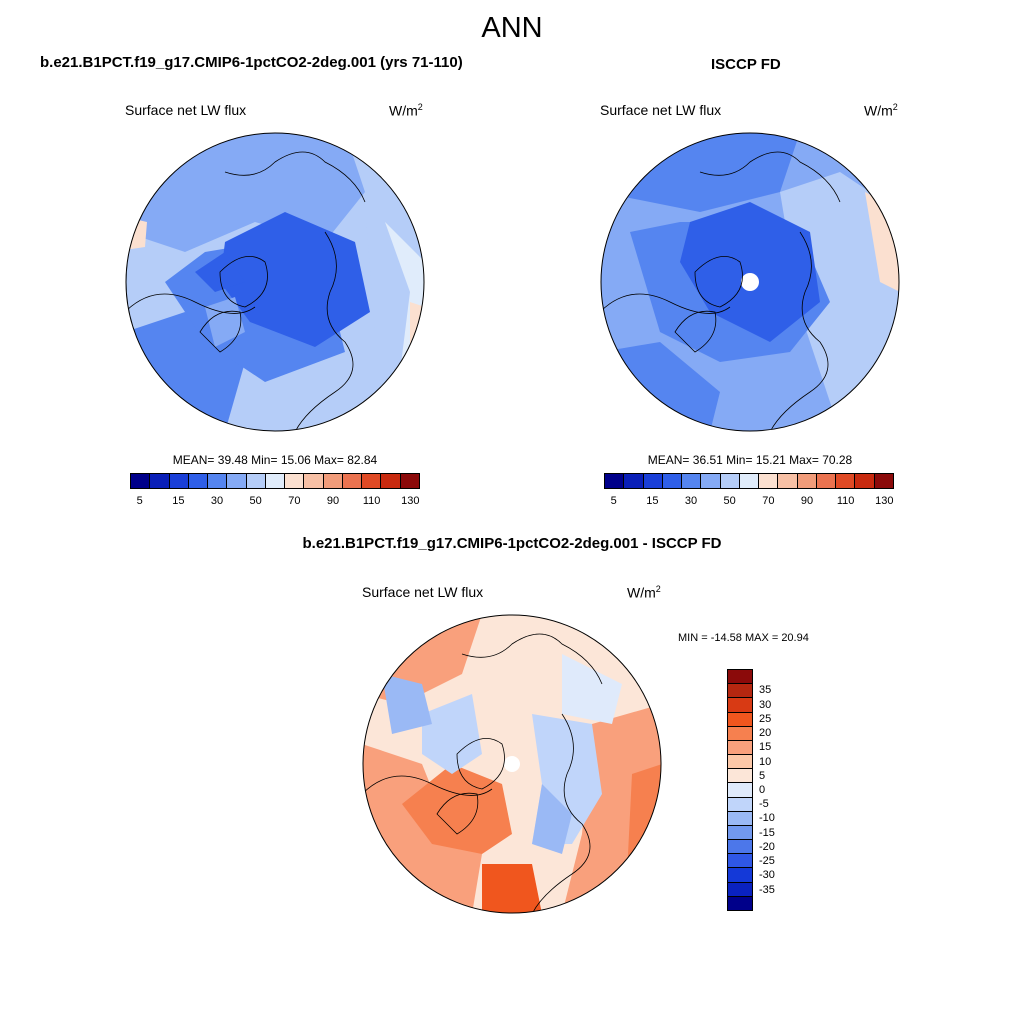  What do you see at coordinates (767, 832) in the screenshot?
I see `colorbar-tick-label: -15` at bounding box center [767, 832].